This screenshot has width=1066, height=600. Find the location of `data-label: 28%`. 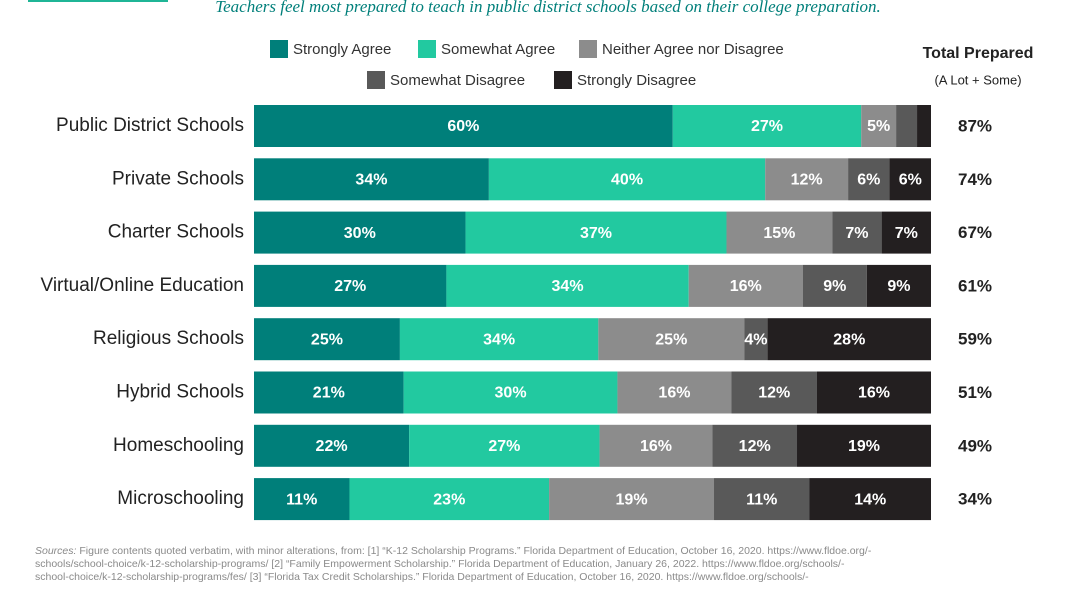

data-label: 28% is located at coordinates (849, 339).